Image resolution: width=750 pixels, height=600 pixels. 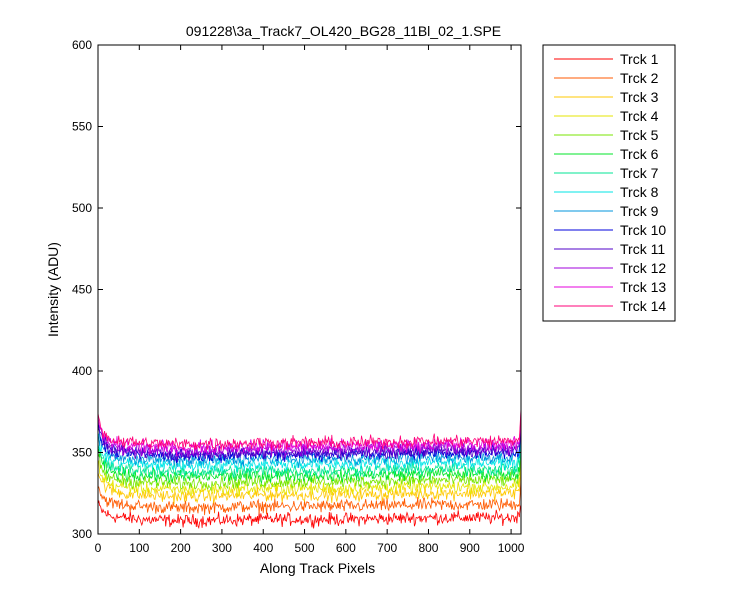 I want to click on legend-label: Trck 1, so click(x=639, y=59).